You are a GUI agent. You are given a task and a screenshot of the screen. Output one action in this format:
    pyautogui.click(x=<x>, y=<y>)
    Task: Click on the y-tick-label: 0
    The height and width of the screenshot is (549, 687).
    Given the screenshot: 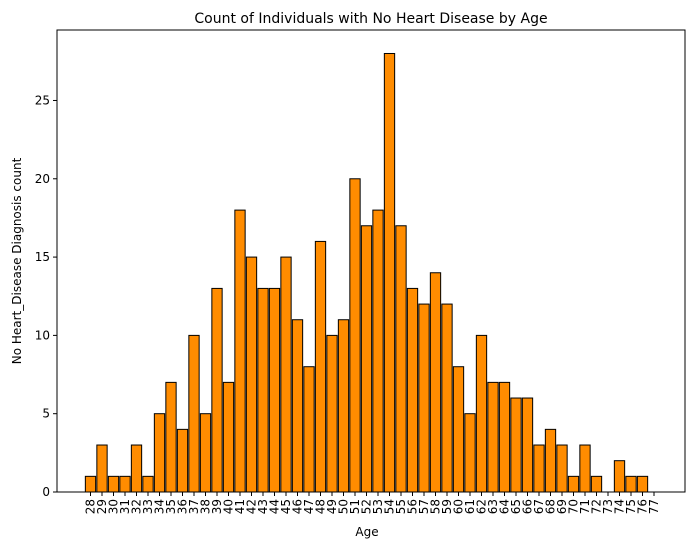 What is the action you would take?
    pyautogui.click(x=46, y=492)
    